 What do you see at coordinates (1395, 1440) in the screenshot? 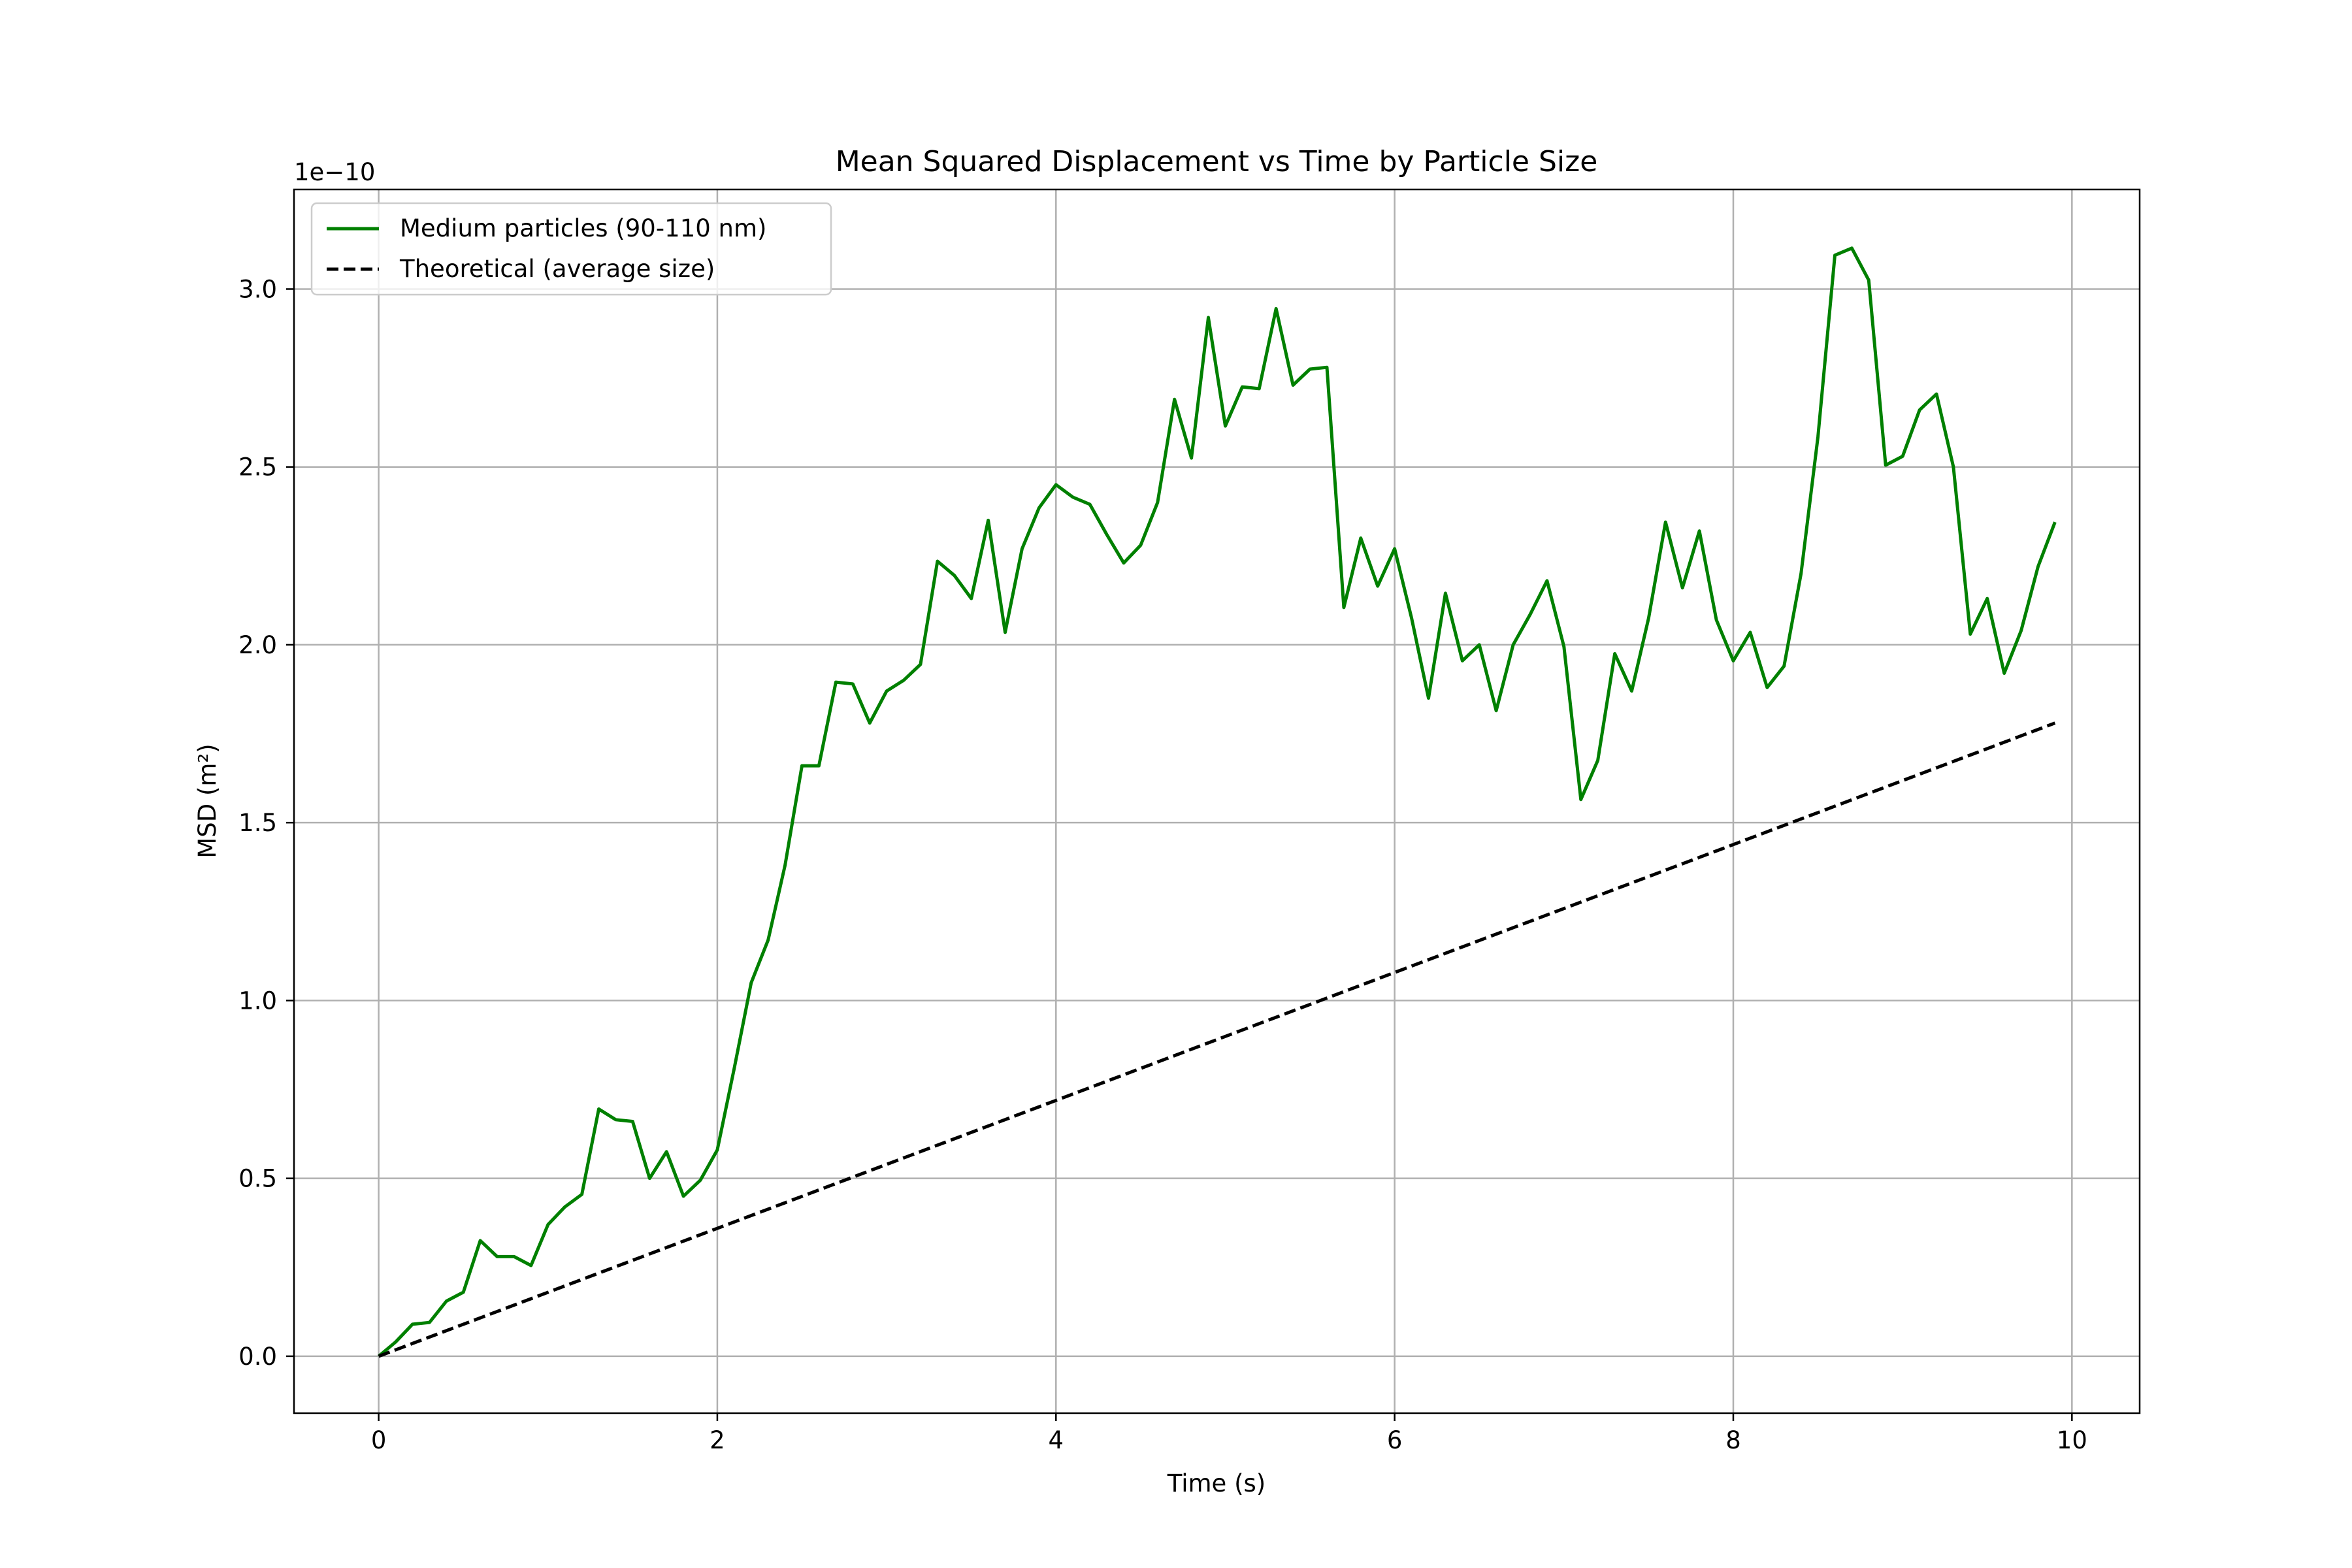
I see `x-tick-label: 6` at bounding box center [1395, 1440].